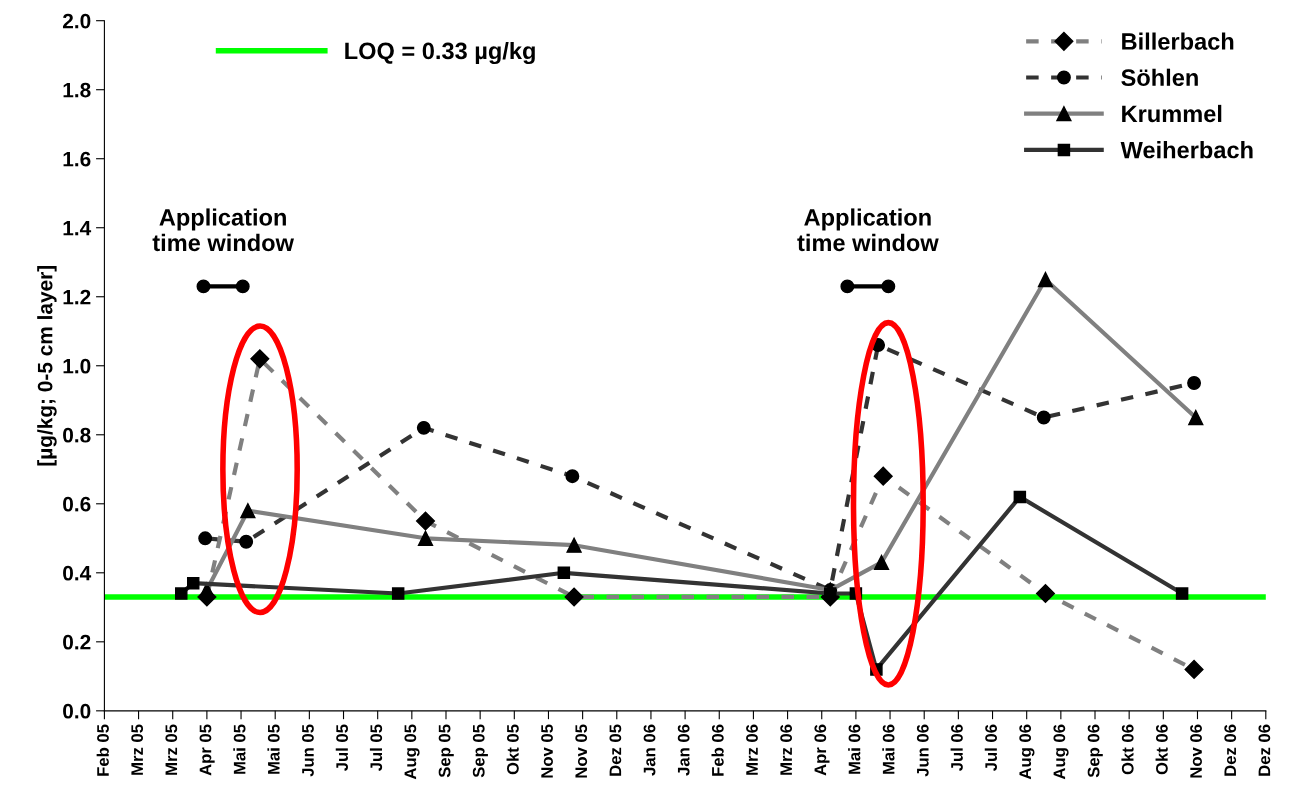 The width and height of the screenshot is (1289, 796). What do you see at coordinates (1095, 751) in the screenshot?
I see `x-tick-label: Sep 06` at bounding box center [1095, 751].